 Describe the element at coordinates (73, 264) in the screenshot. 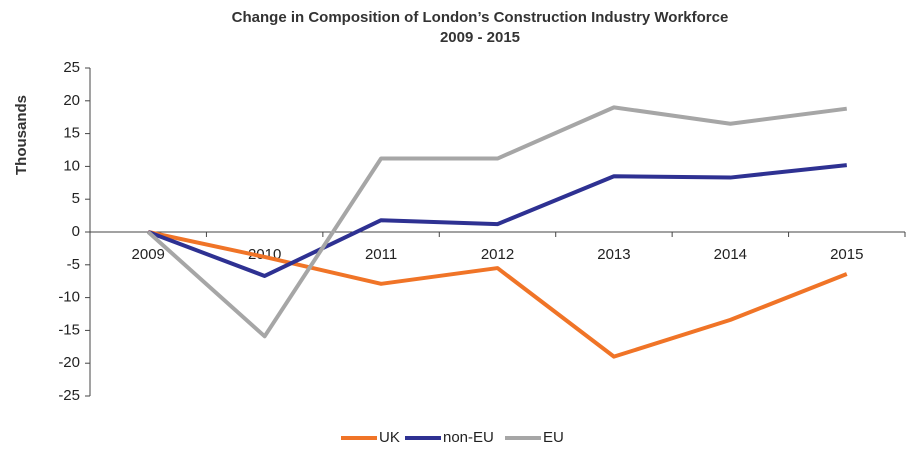

I see `y-tick-label: -5` at that location.